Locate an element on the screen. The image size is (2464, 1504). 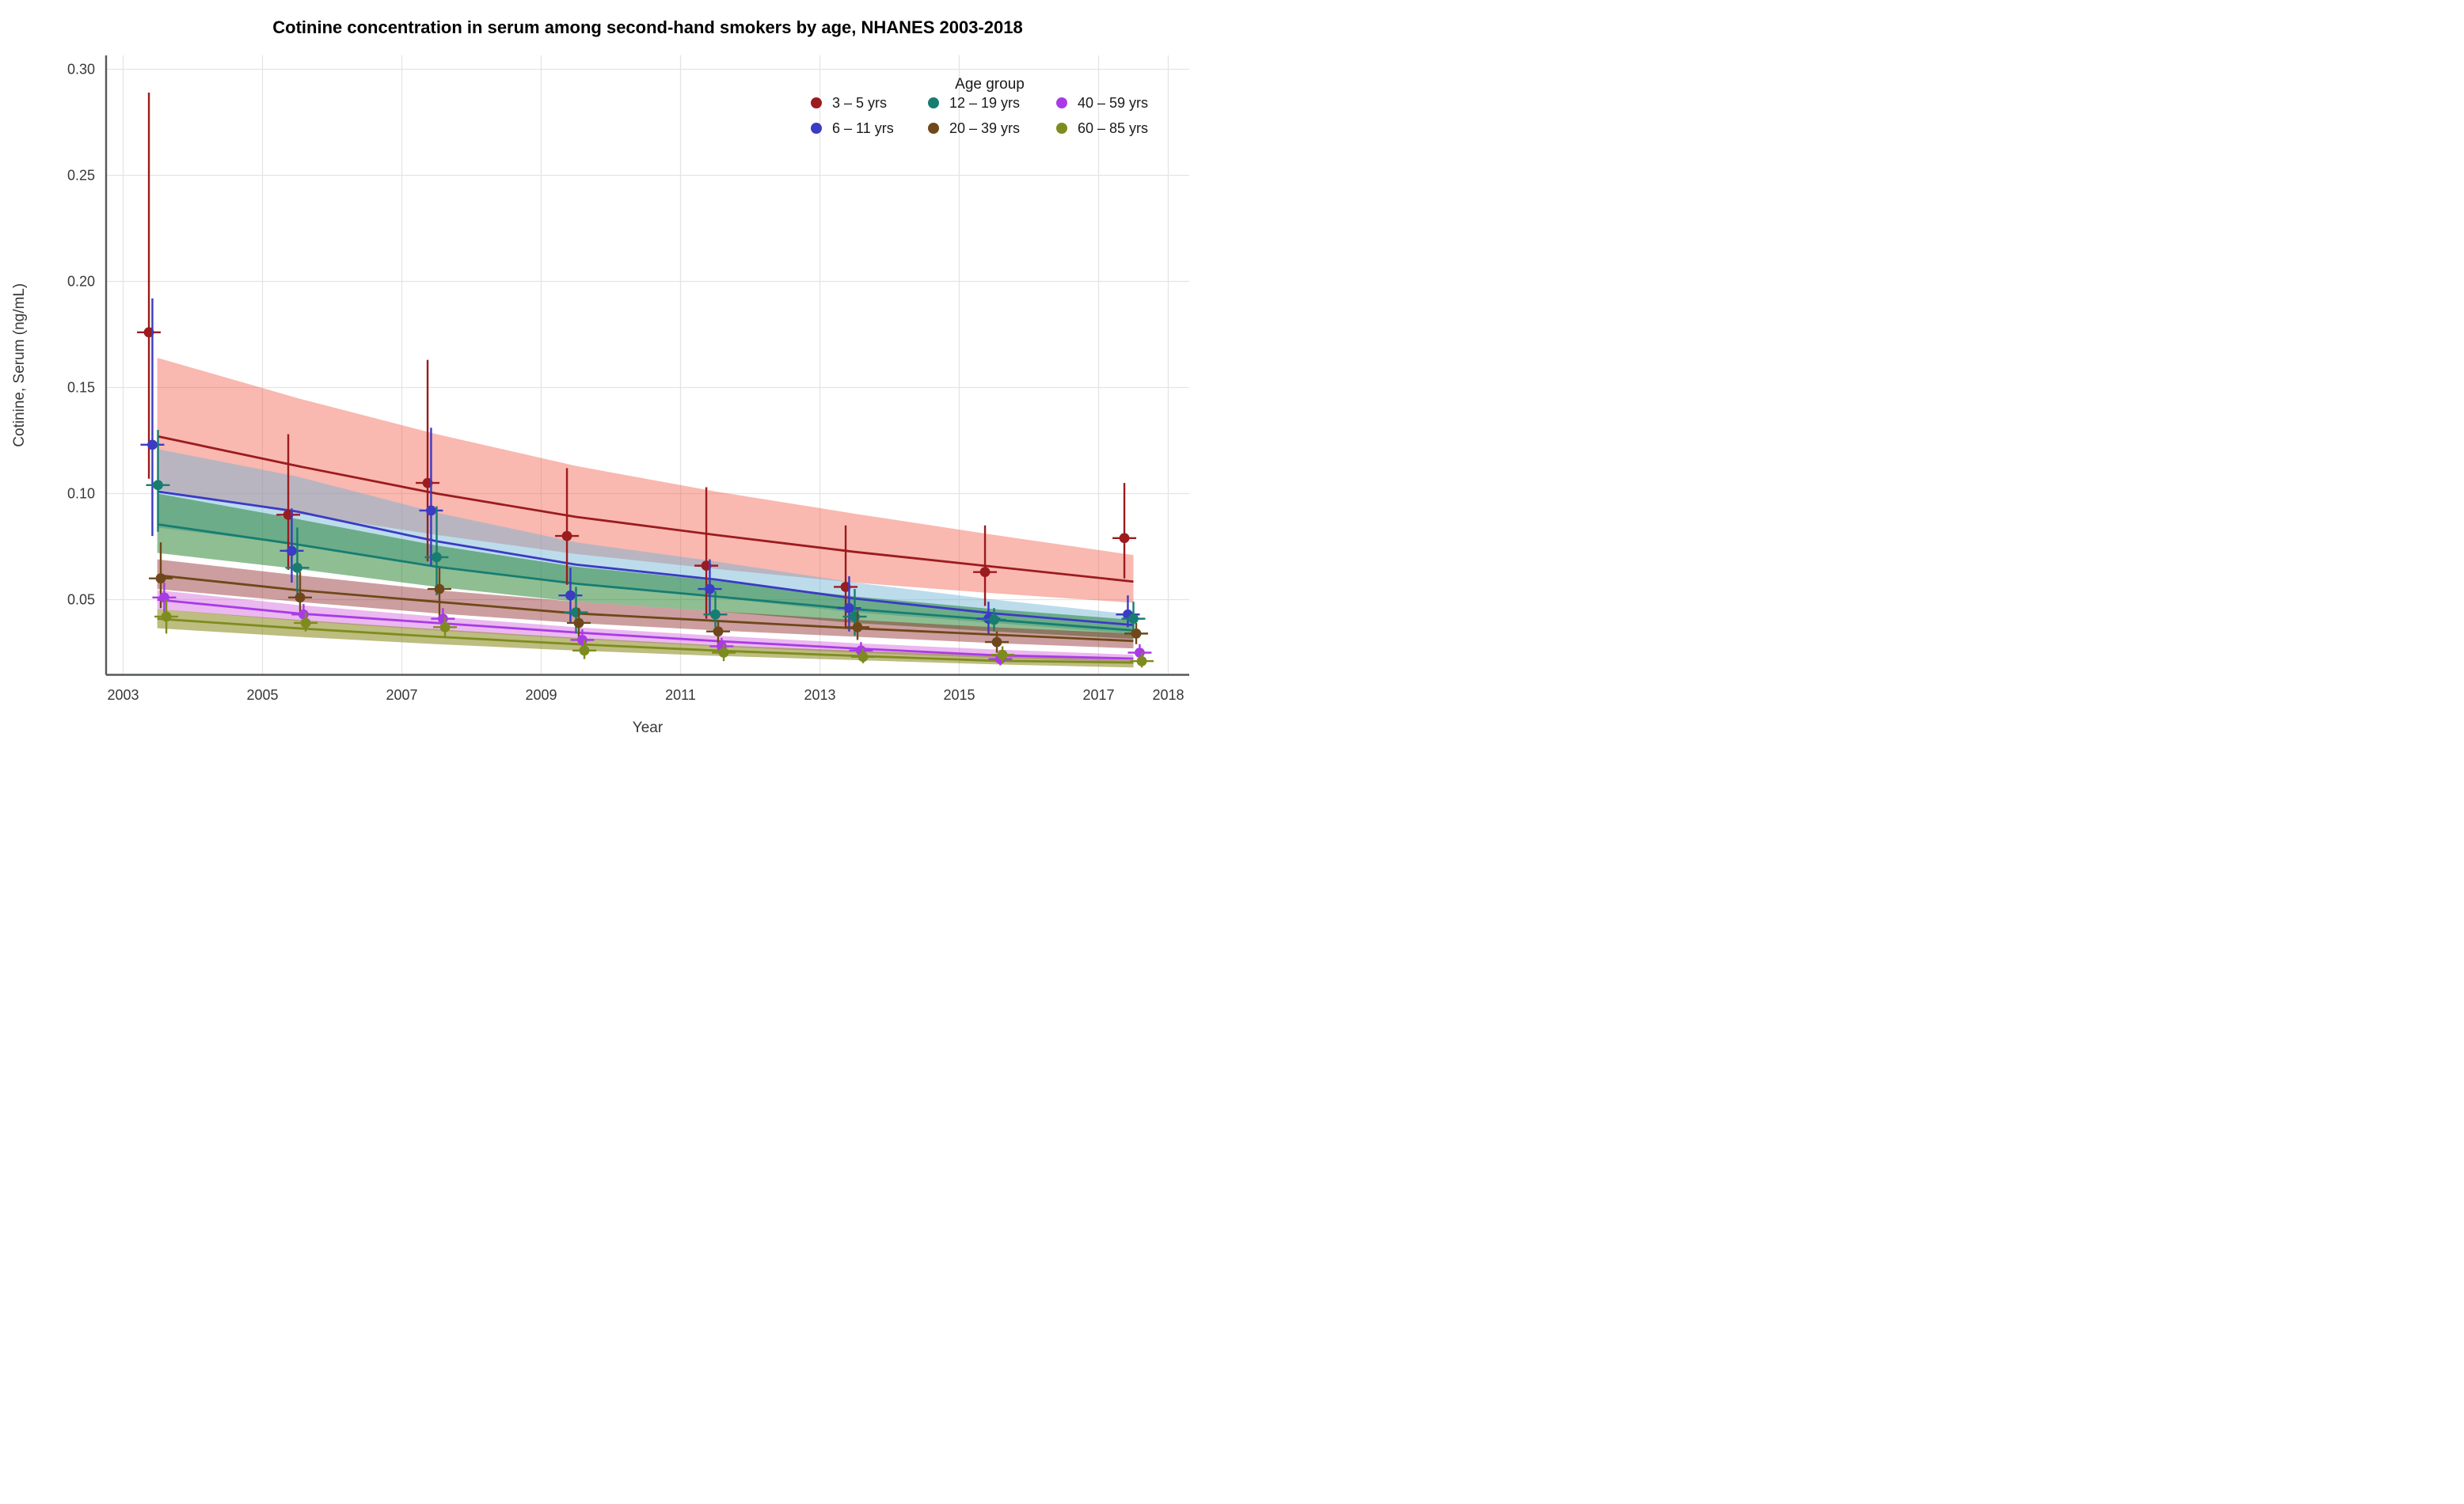
y-tick-label: 0.30 is located at coordinates (81, 70).